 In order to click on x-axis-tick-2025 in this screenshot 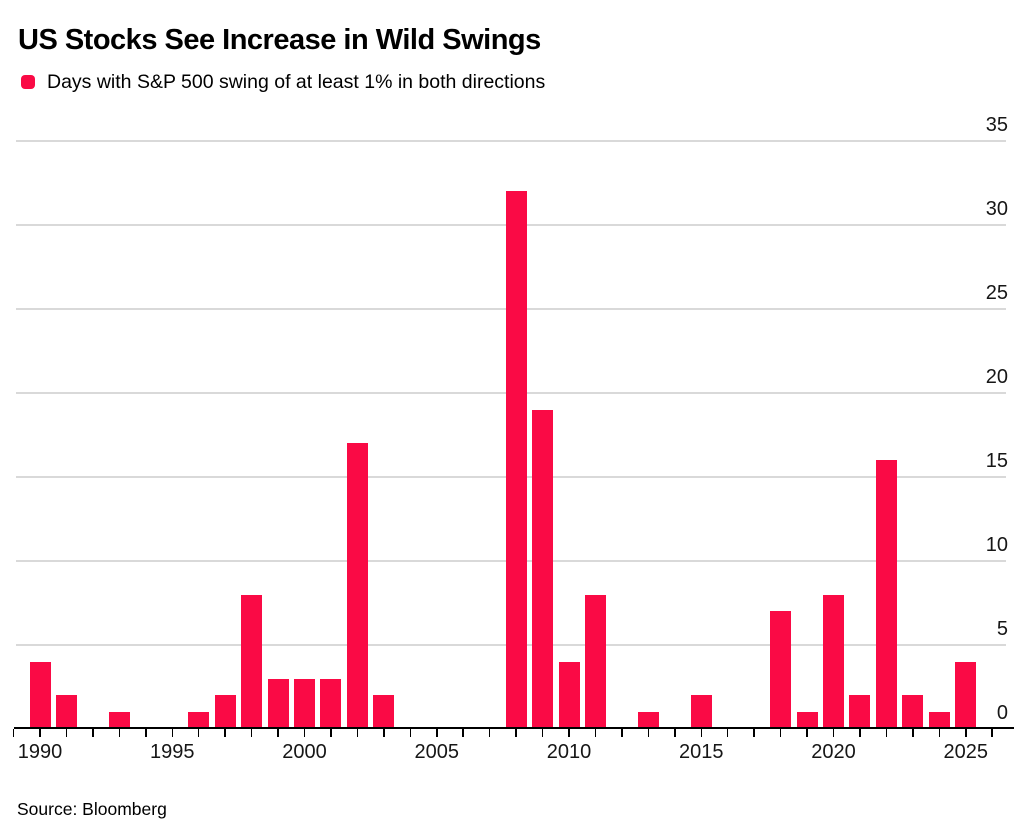, I will do `click(966, 733)`.